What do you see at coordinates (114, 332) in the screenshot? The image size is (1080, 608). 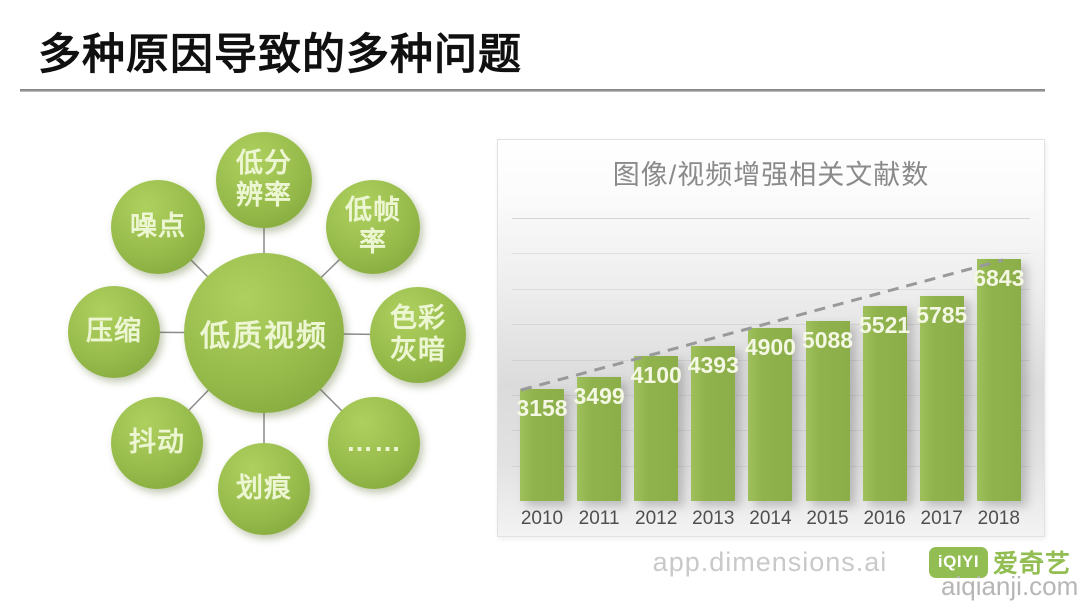 I see `cause-bubble: 压缩` at bounding box center [114, 332].